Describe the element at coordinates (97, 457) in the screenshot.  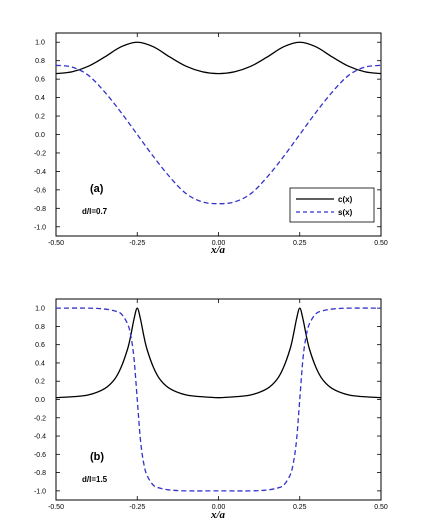
I see `panel-label: (b)` at that location.